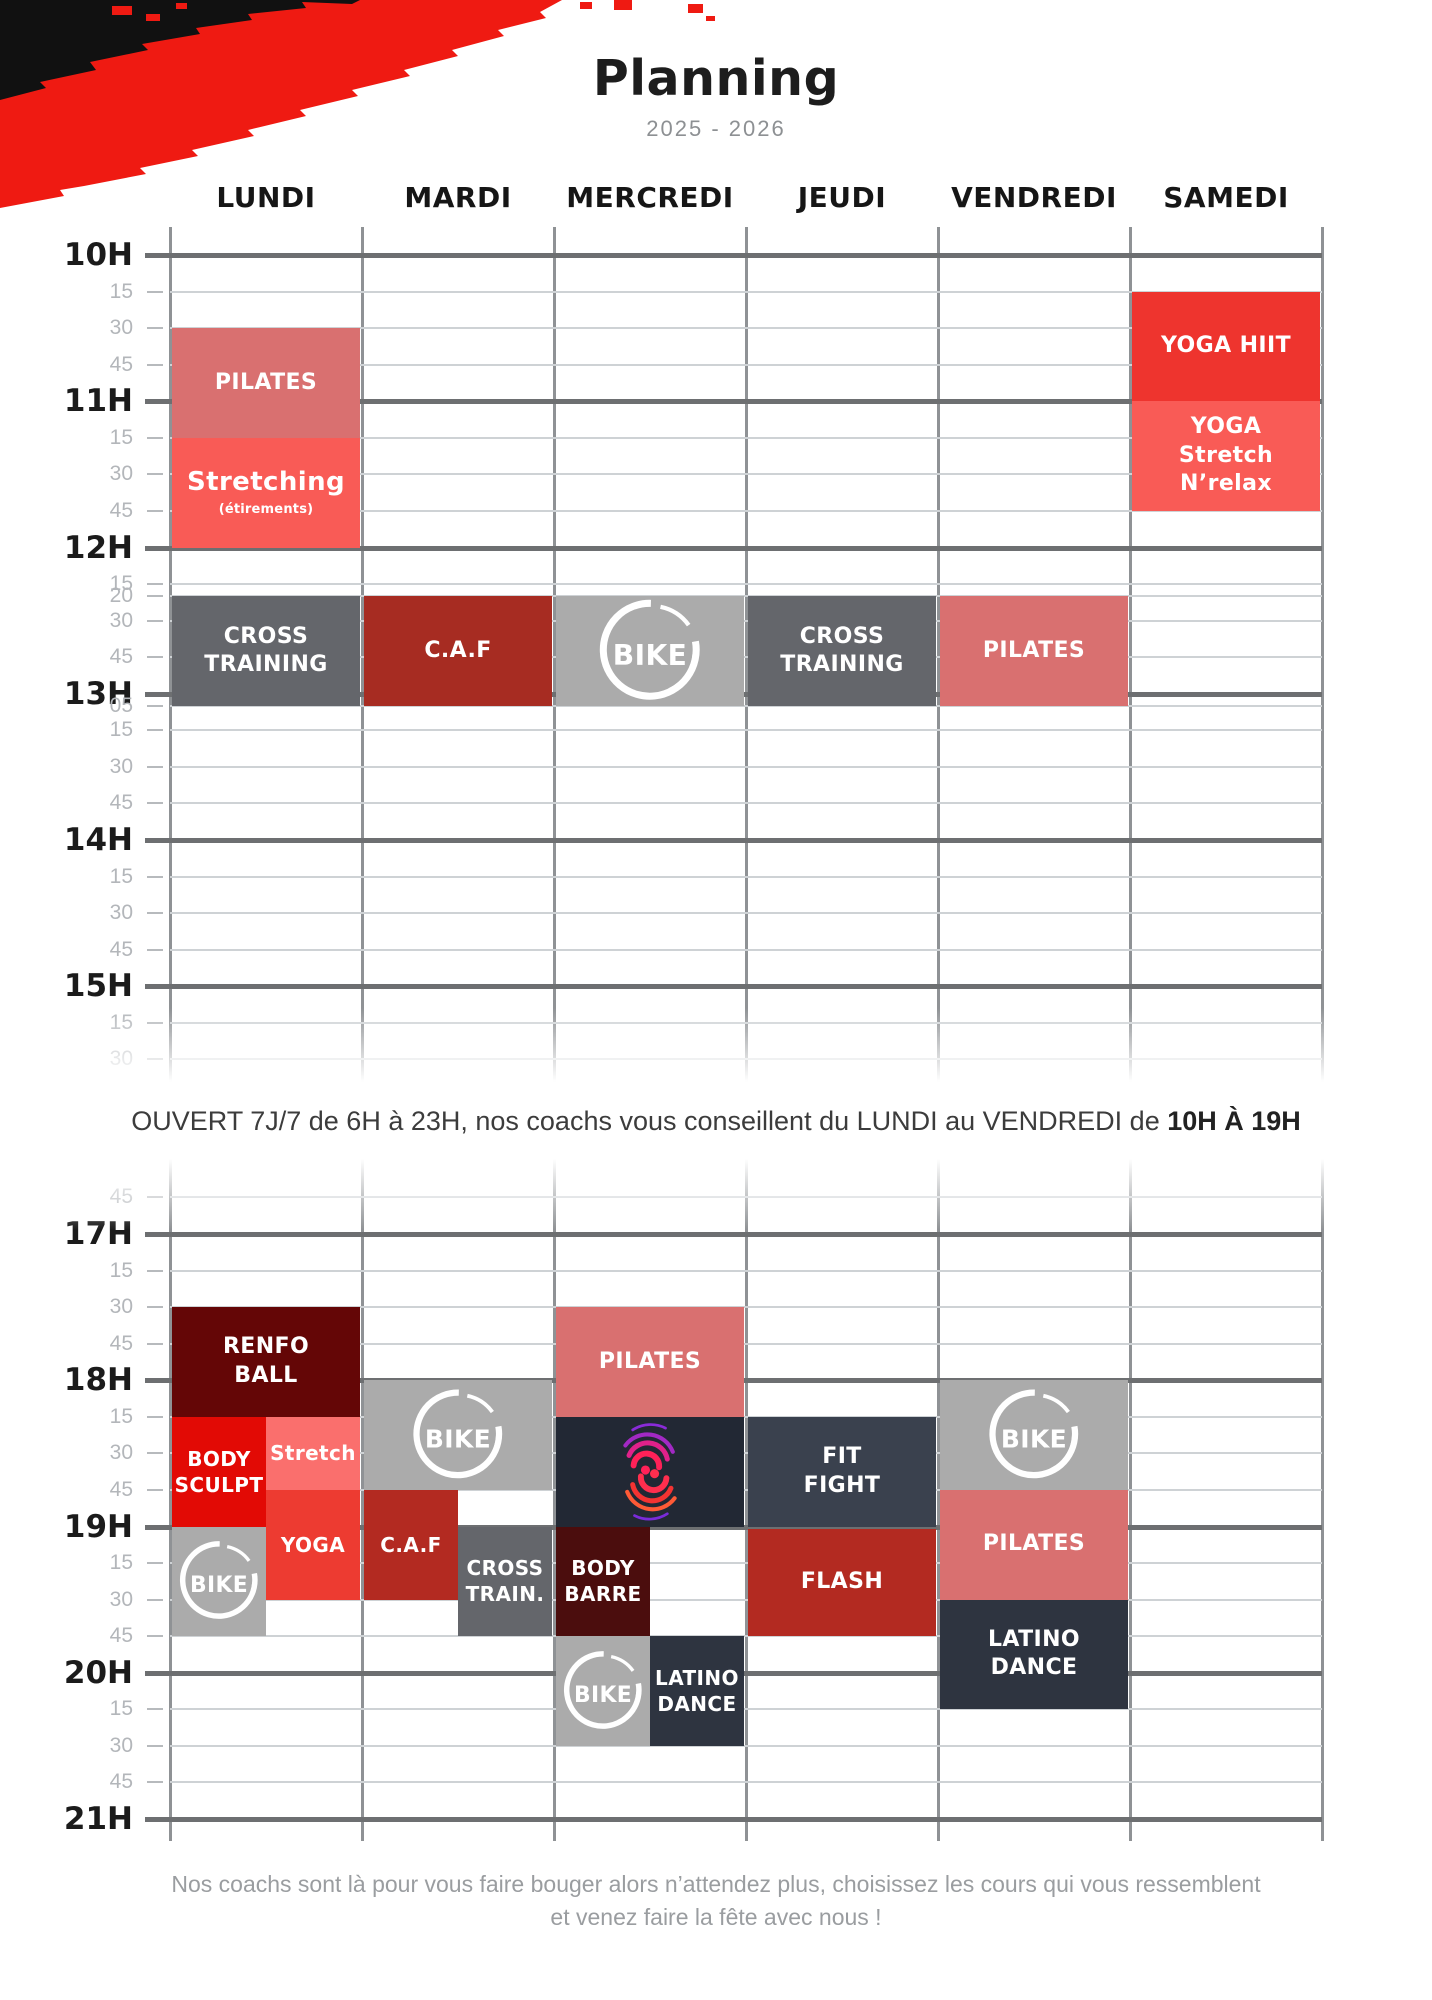  I want to click on svg-text: BIKE, so click(650, 655).